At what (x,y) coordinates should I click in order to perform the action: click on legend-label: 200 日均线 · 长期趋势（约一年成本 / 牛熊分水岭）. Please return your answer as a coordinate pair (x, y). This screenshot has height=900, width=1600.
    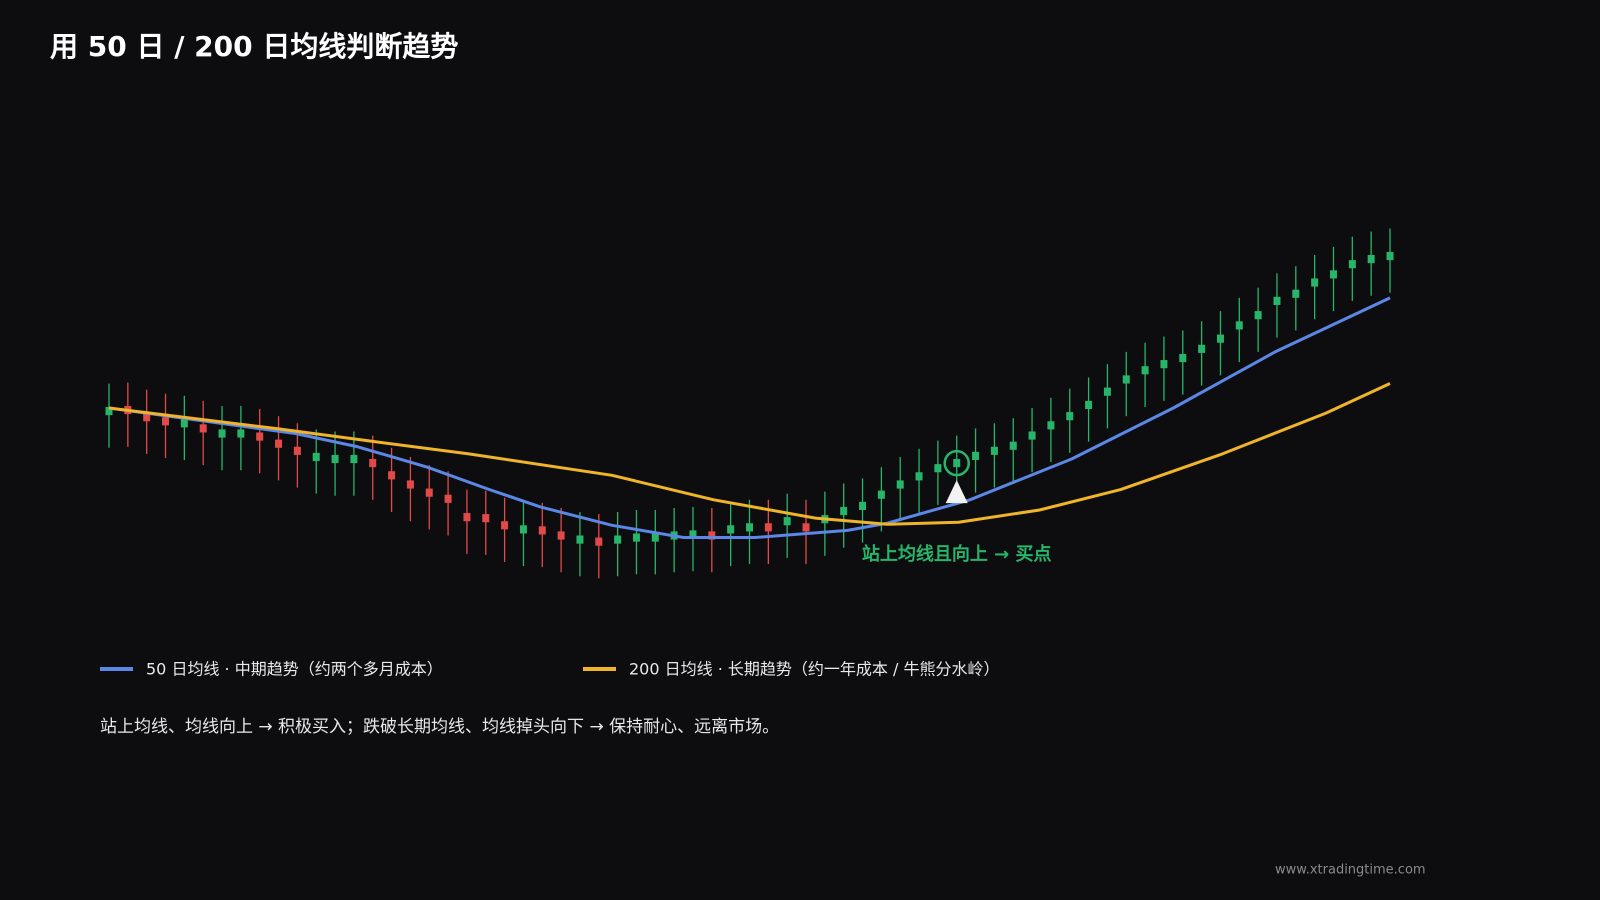
    Looking at the image, I should click on (814, 669).